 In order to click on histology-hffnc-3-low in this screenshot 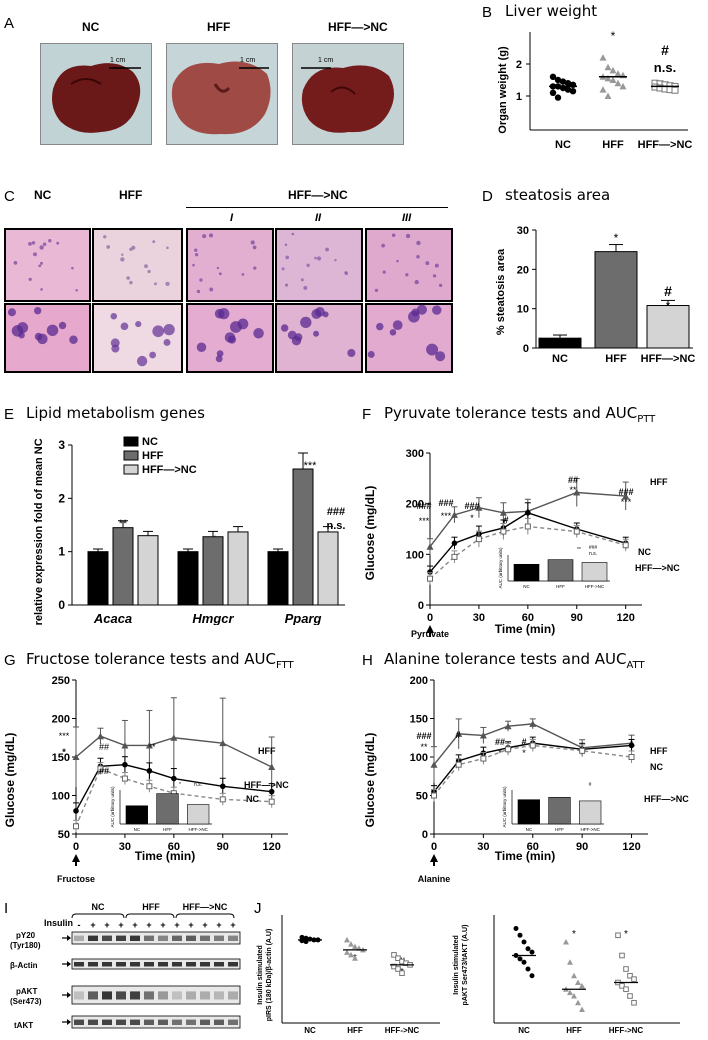, I will do `click(409, 265)`.